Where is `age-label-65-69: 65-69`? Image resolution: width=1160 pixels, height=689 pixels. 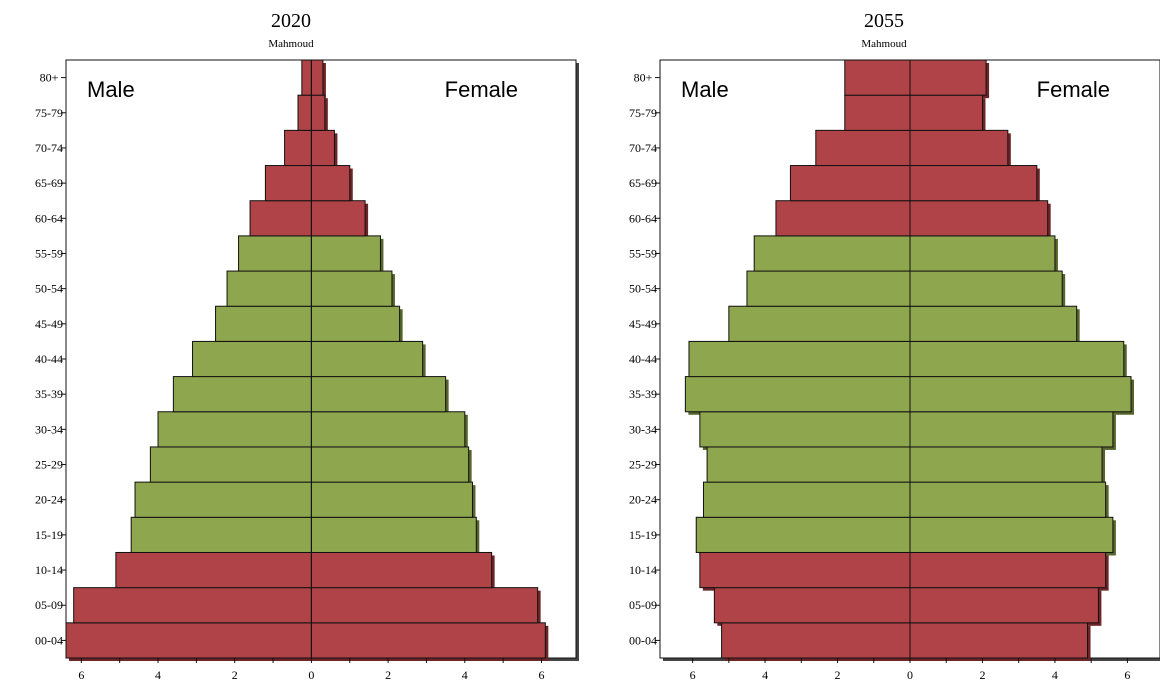 age-label-65-69: 65-69 is located at coordinates (49, 183).